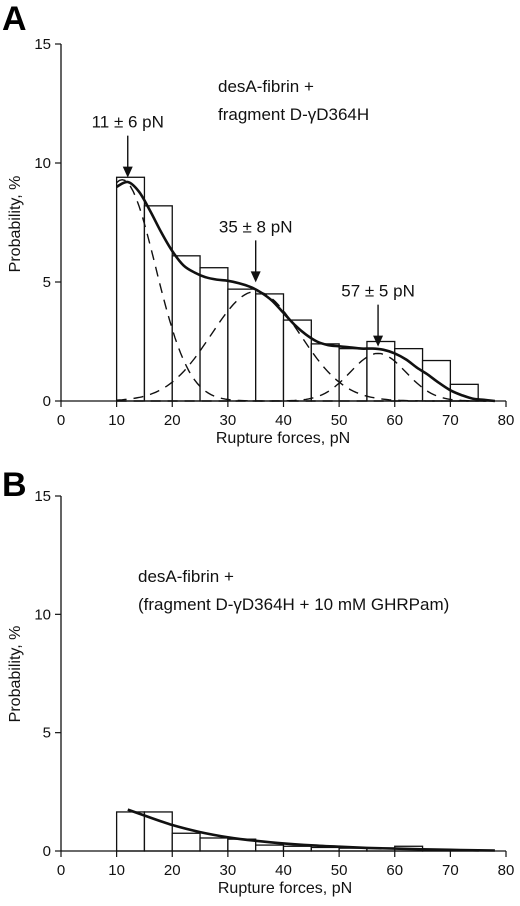 The height and width of the screenshot is (906, 520). I want to click on panel-a-x-tick-label: 20, so click(172, 420).